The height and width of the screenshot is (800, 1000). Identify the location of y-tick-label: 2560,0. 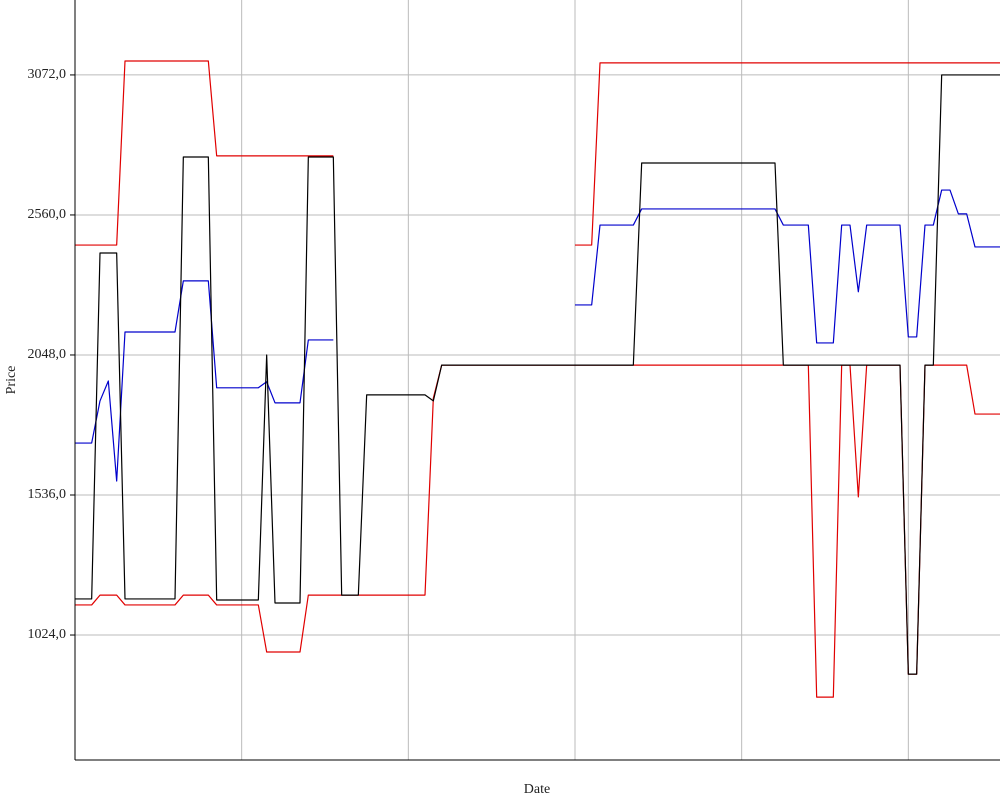
(47, 214).